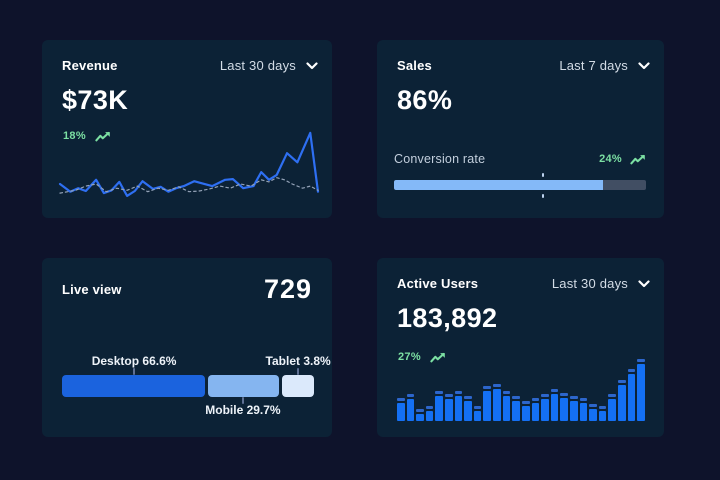  What do you see at coordinates (425, 100) in the screenshot?
I see `sales-value: 86%` at bounding box center [425, 100].